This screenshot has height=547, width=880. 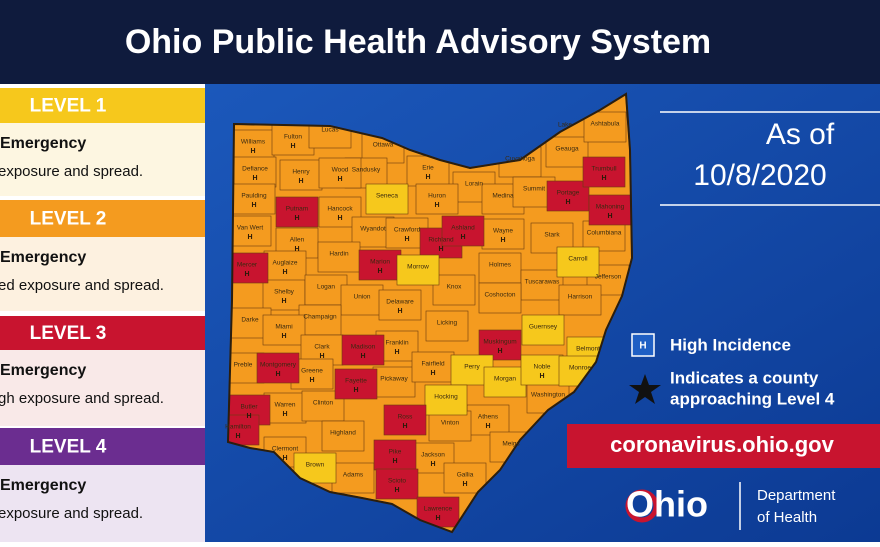 I want to click on level-line: exposure and spread., so click(x=71, y=171).